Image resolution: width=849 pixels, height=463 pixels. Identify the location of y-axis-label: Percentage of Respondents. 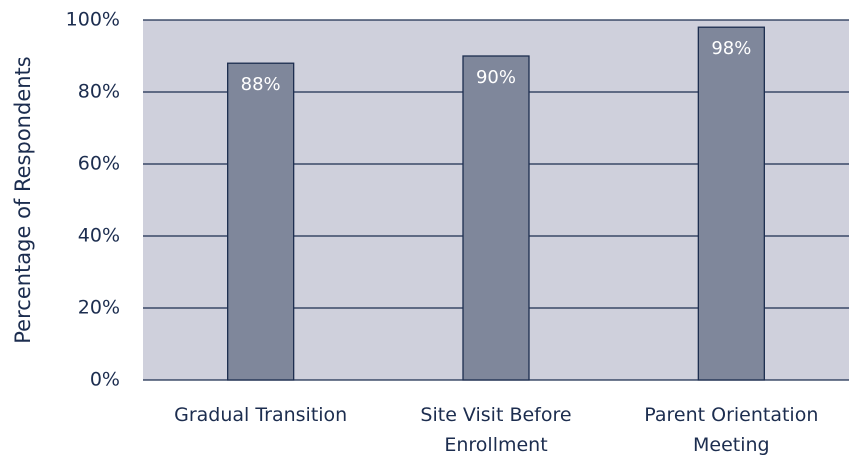
(23, 199).